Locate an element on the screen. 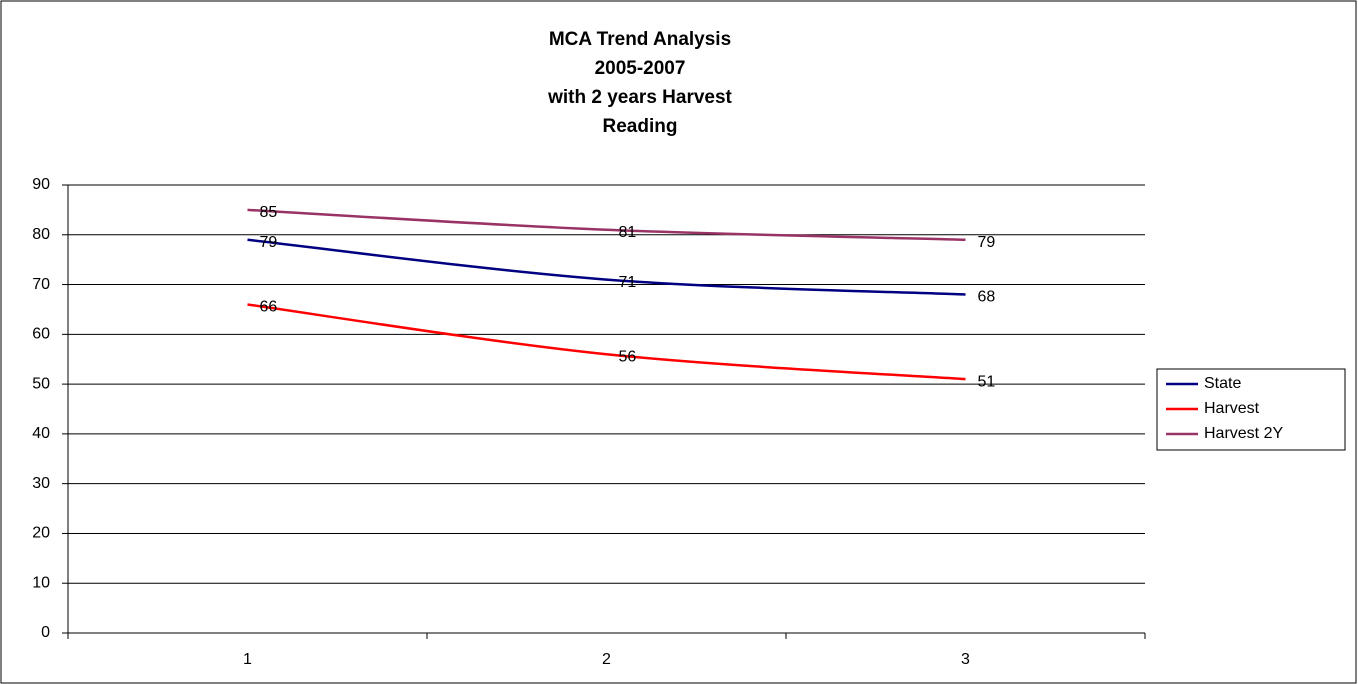 The image size is (1358, 684). y-tick-label: 50 is located at coordinates (41, 383).